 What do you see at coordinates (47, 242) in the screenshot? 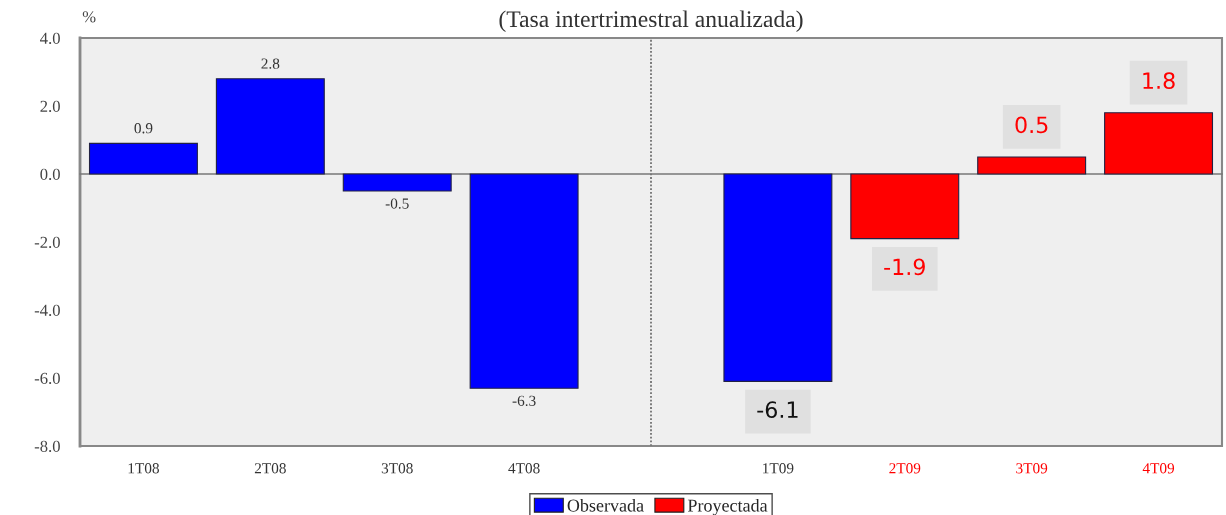
I see `y-tick-label: -2.0` at bounding box center [47, 242].